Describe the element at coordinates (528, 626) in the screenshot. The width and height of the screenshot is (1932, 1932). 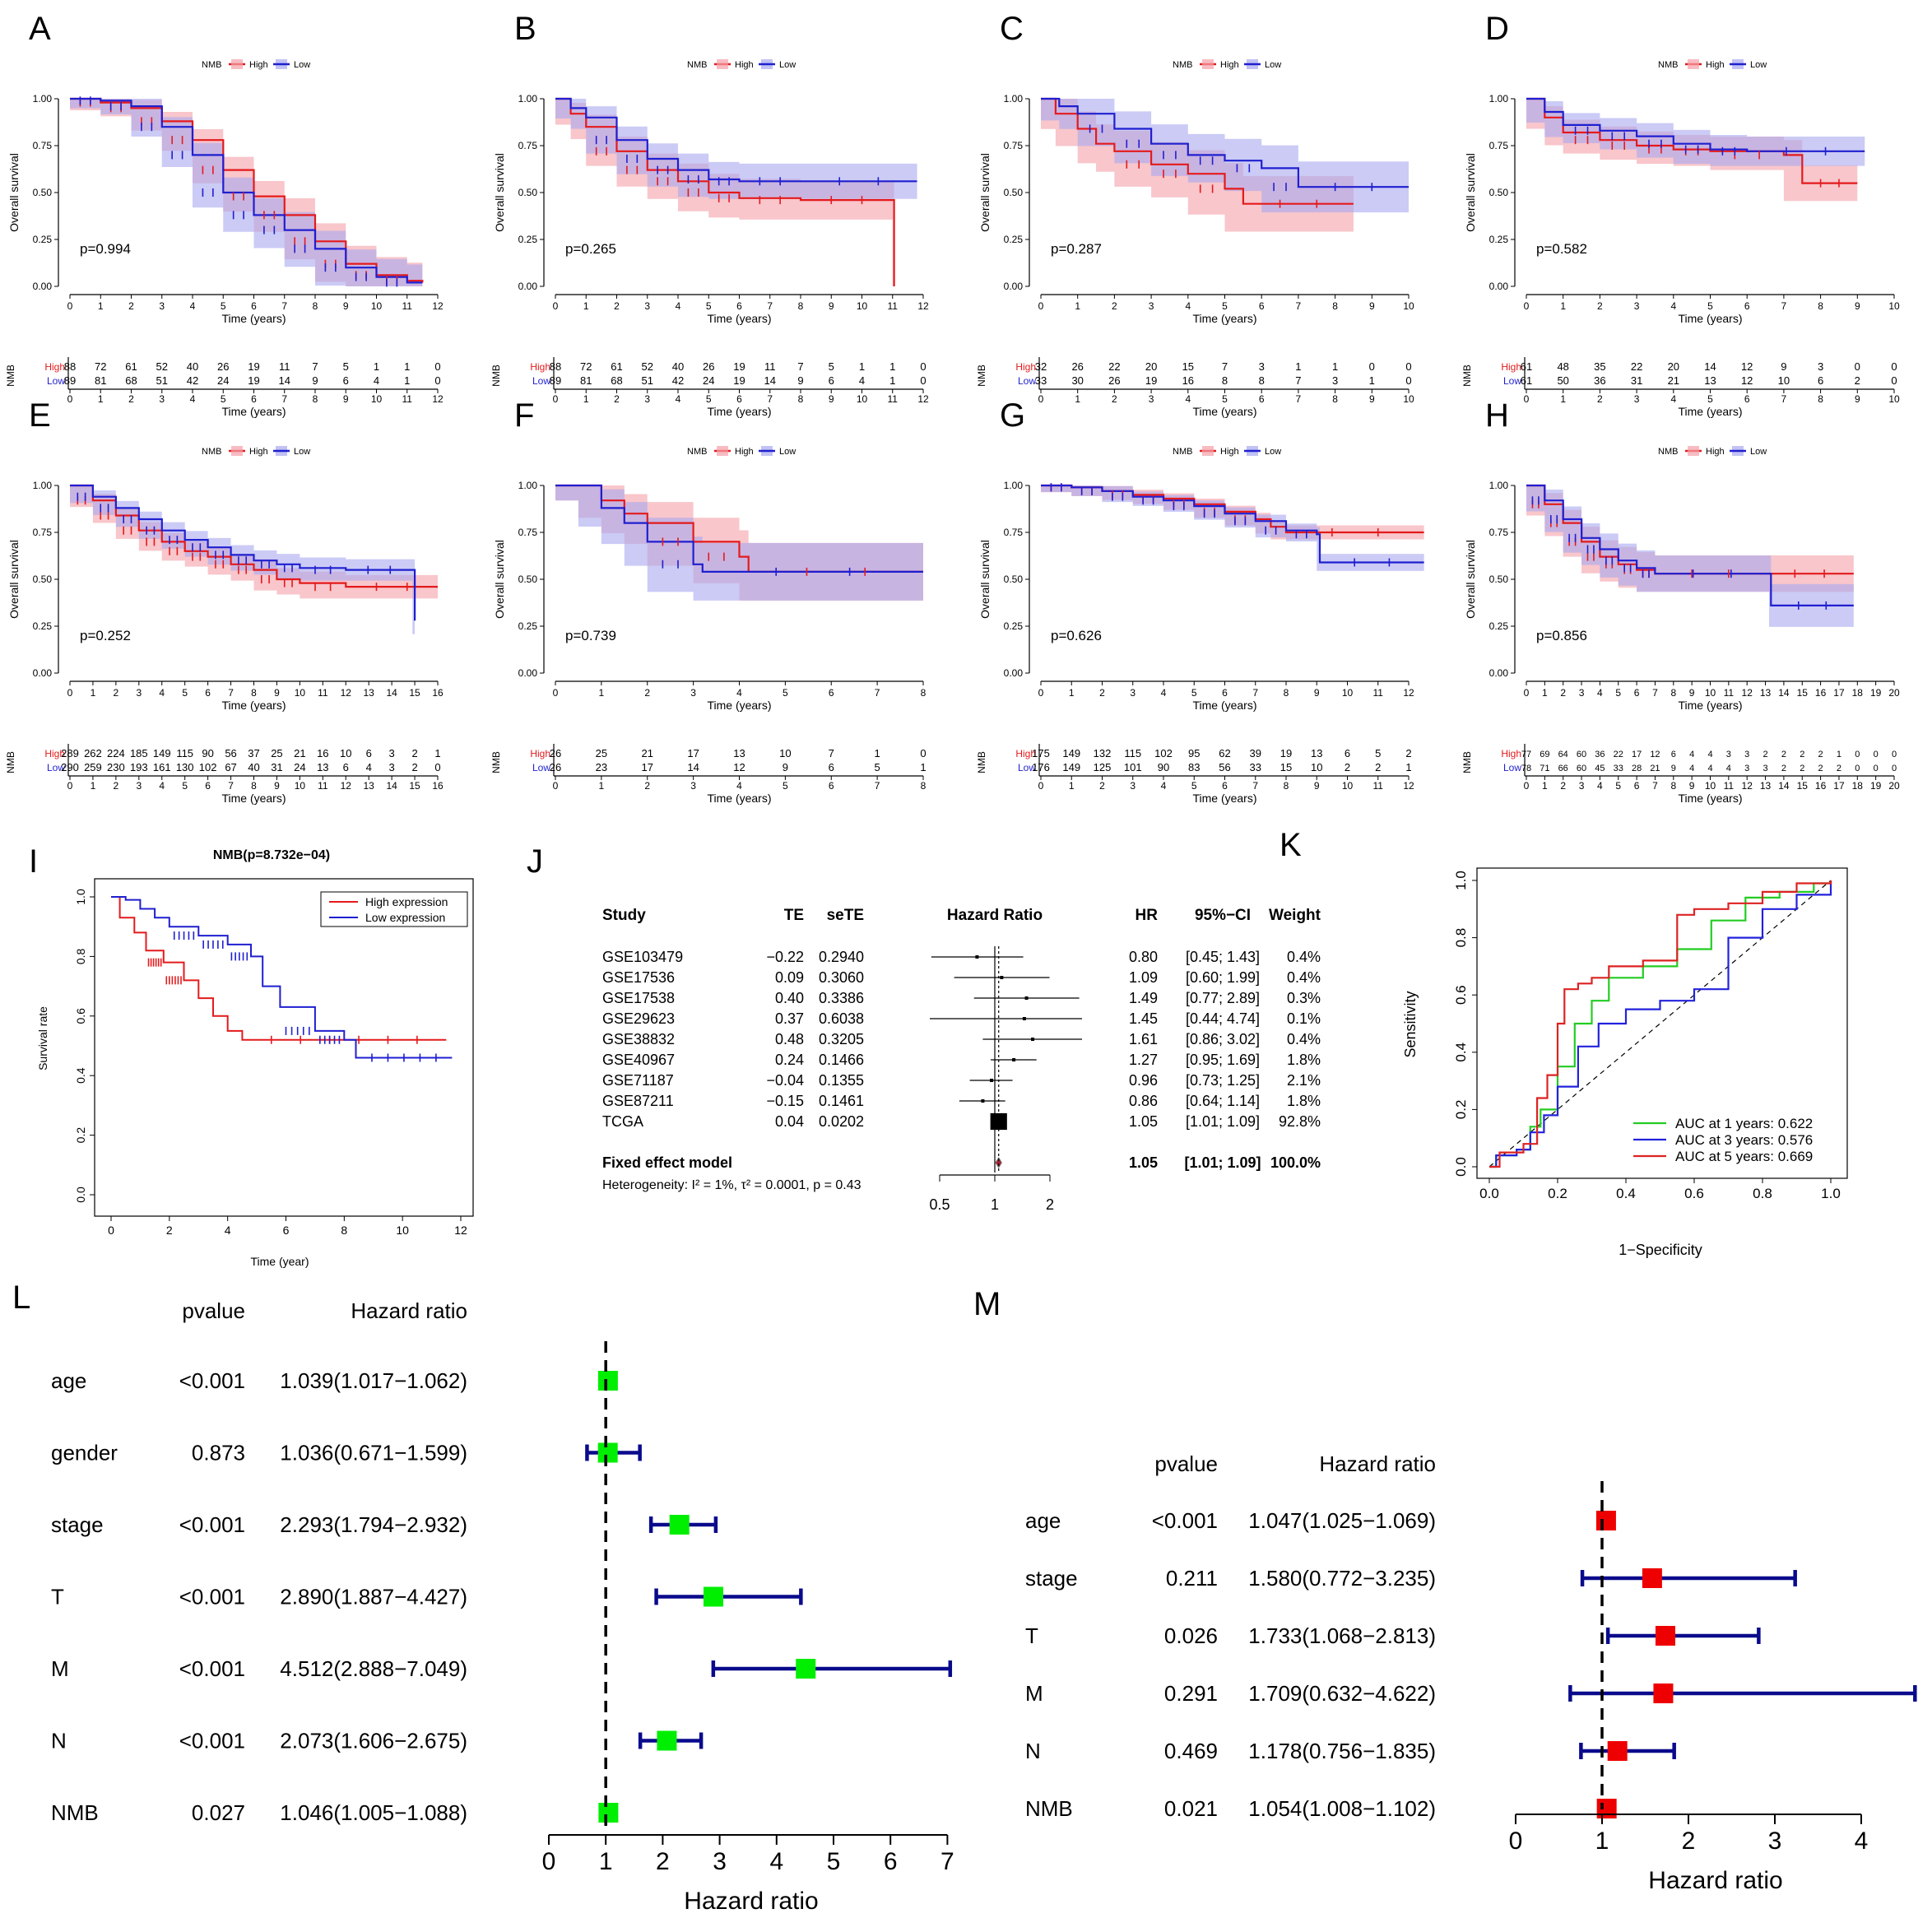
I see `y-tick-label: 0.25` at that location.